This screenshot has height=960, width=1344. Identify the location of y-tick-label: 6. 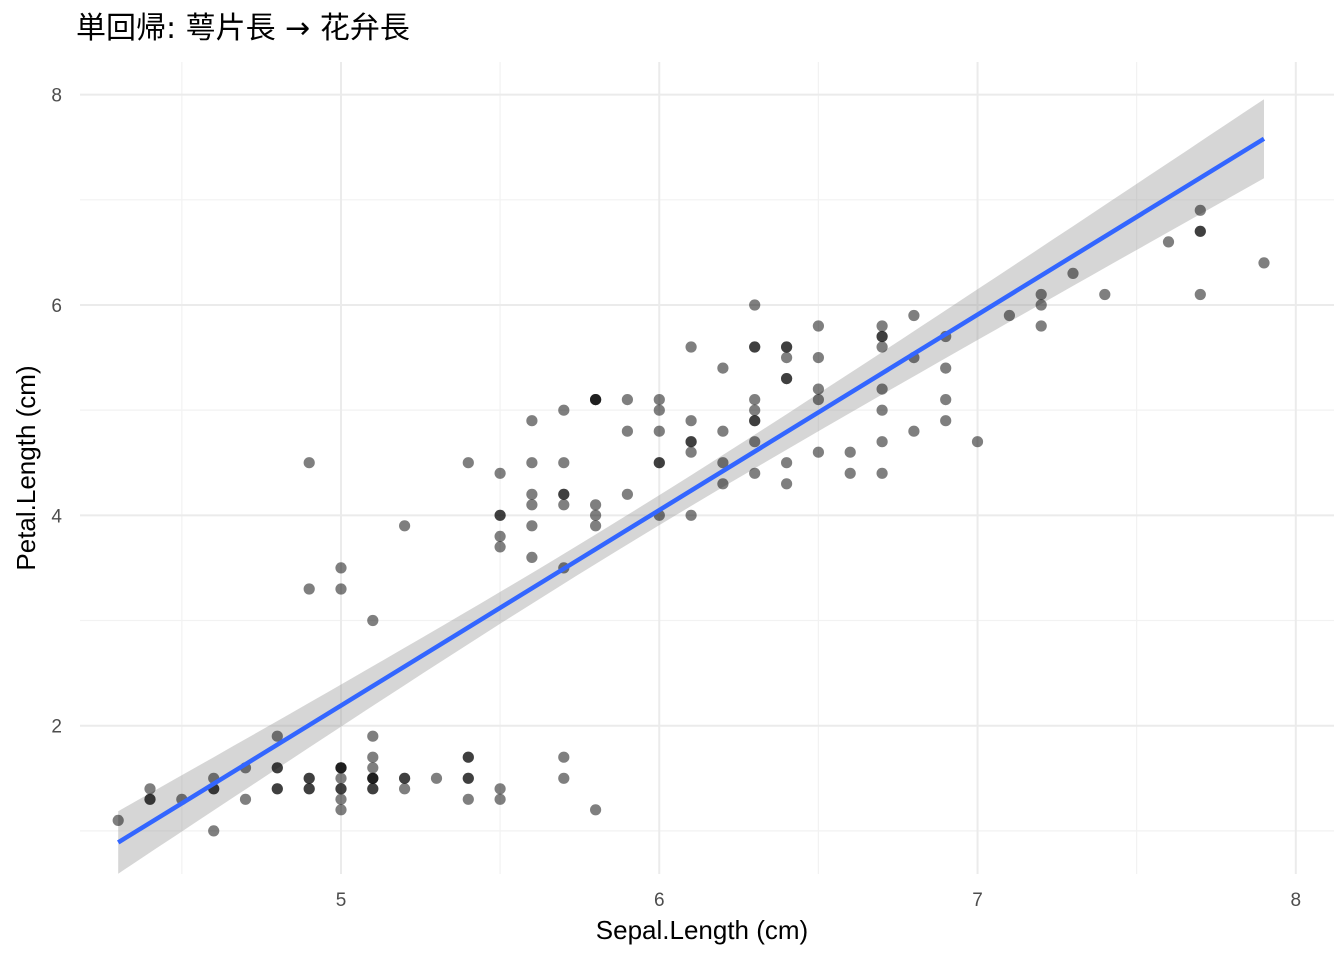
(56, 306).